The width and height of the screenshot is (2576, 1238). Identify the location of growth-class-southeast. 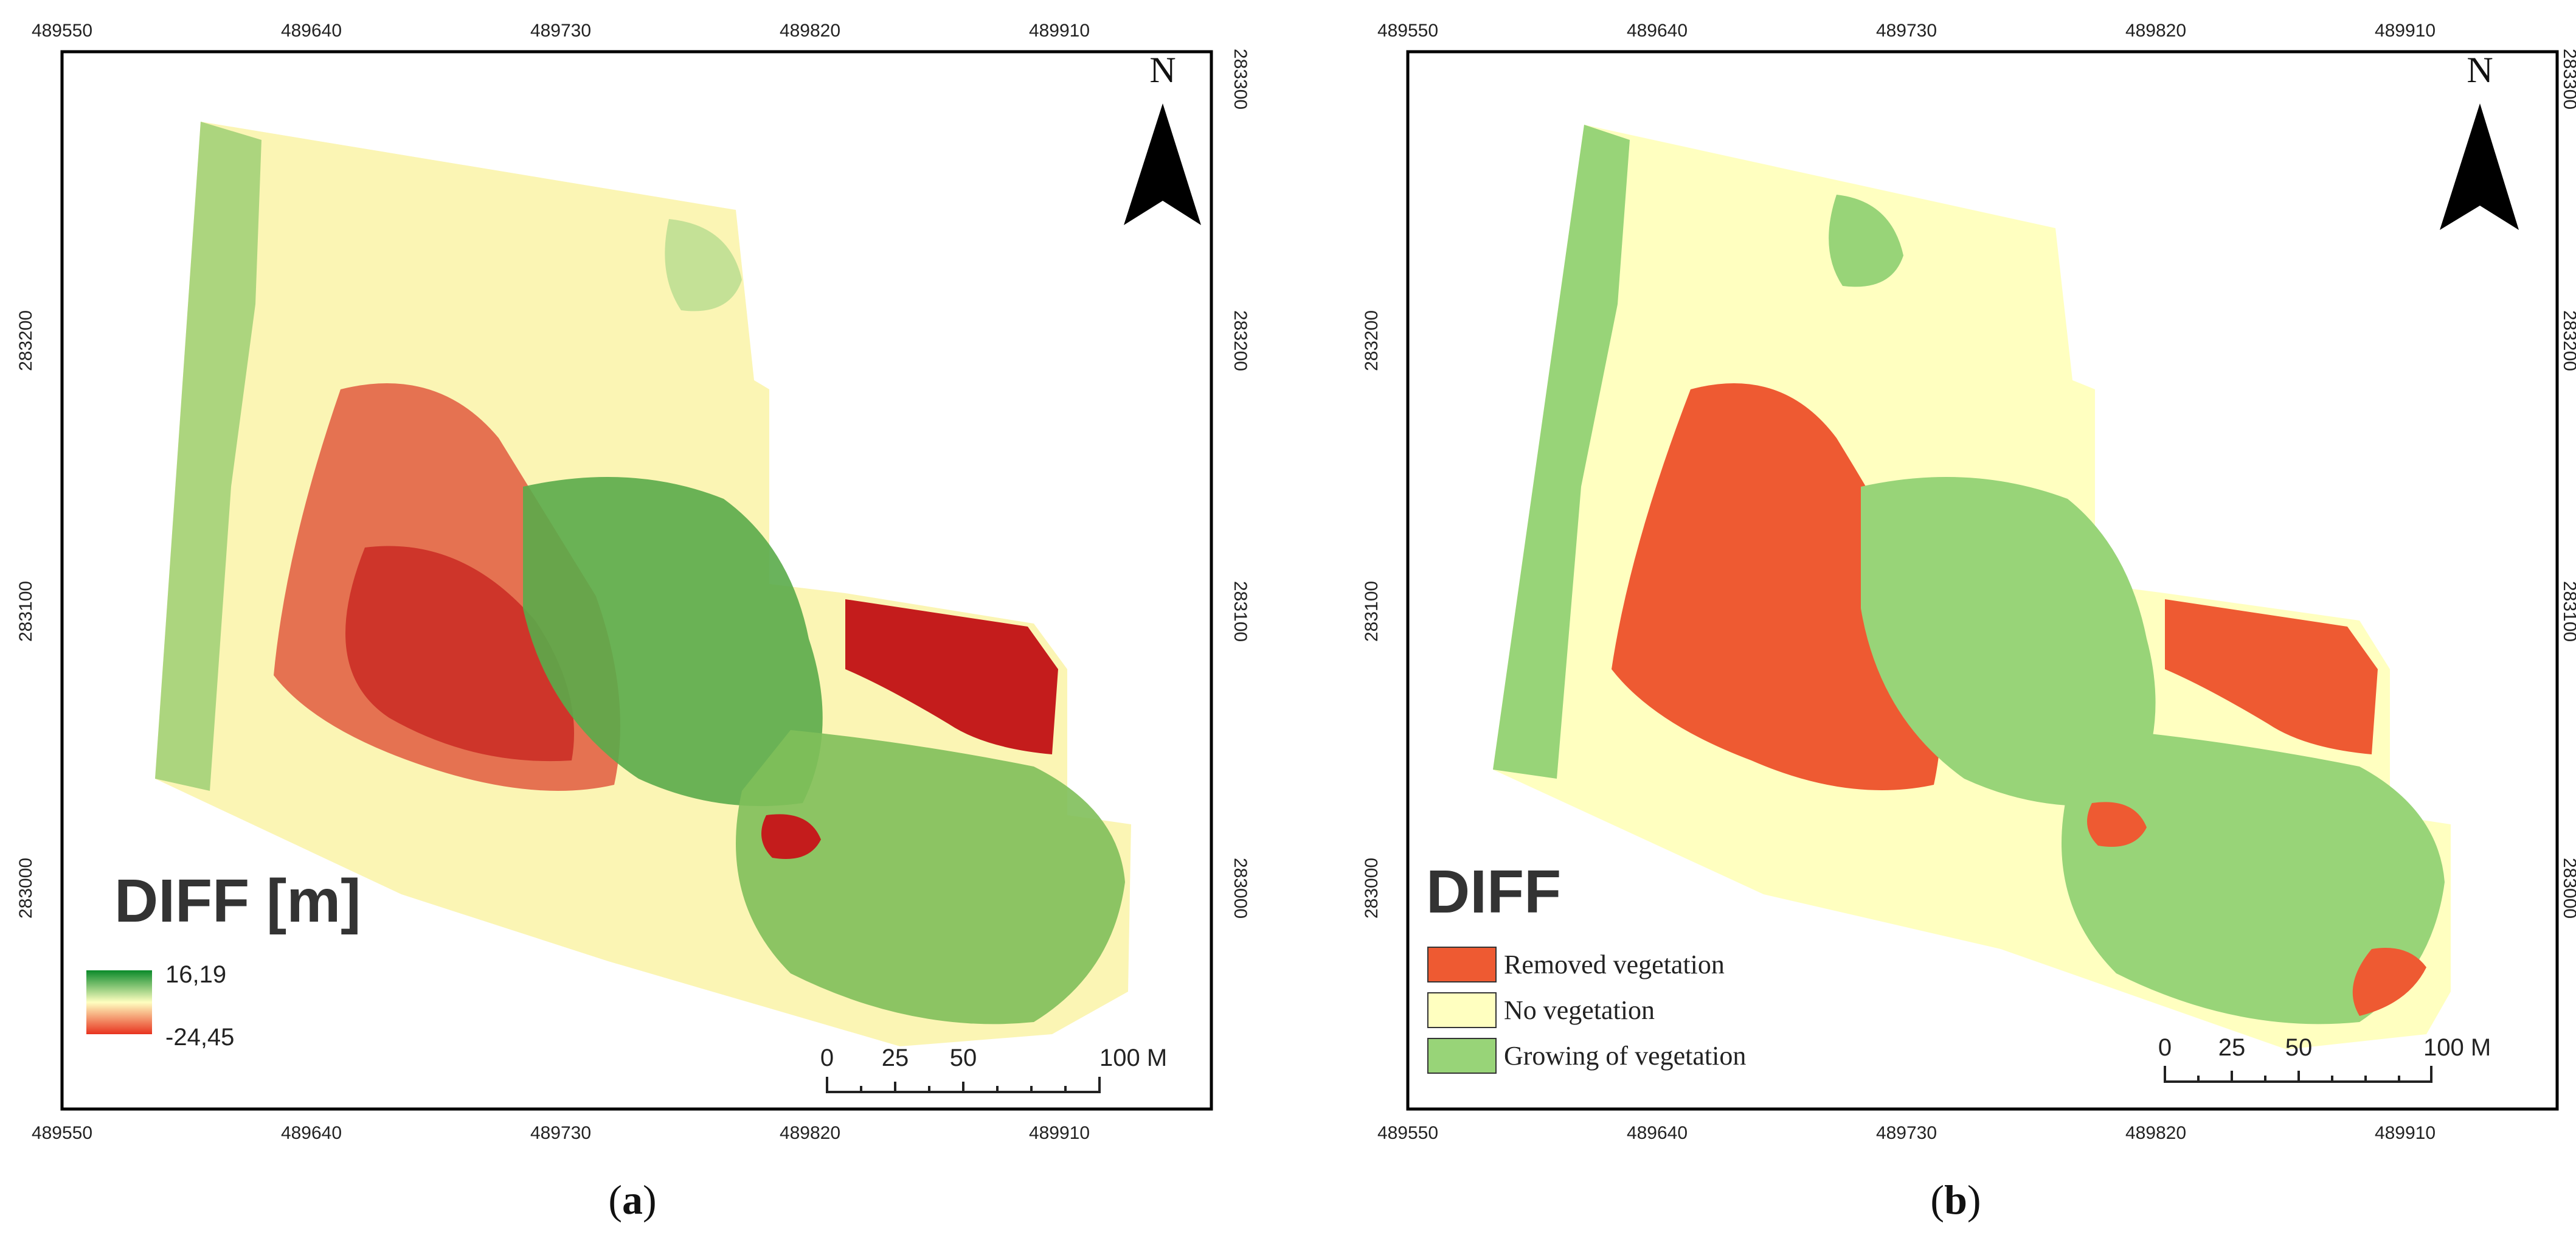
(2253, 877).